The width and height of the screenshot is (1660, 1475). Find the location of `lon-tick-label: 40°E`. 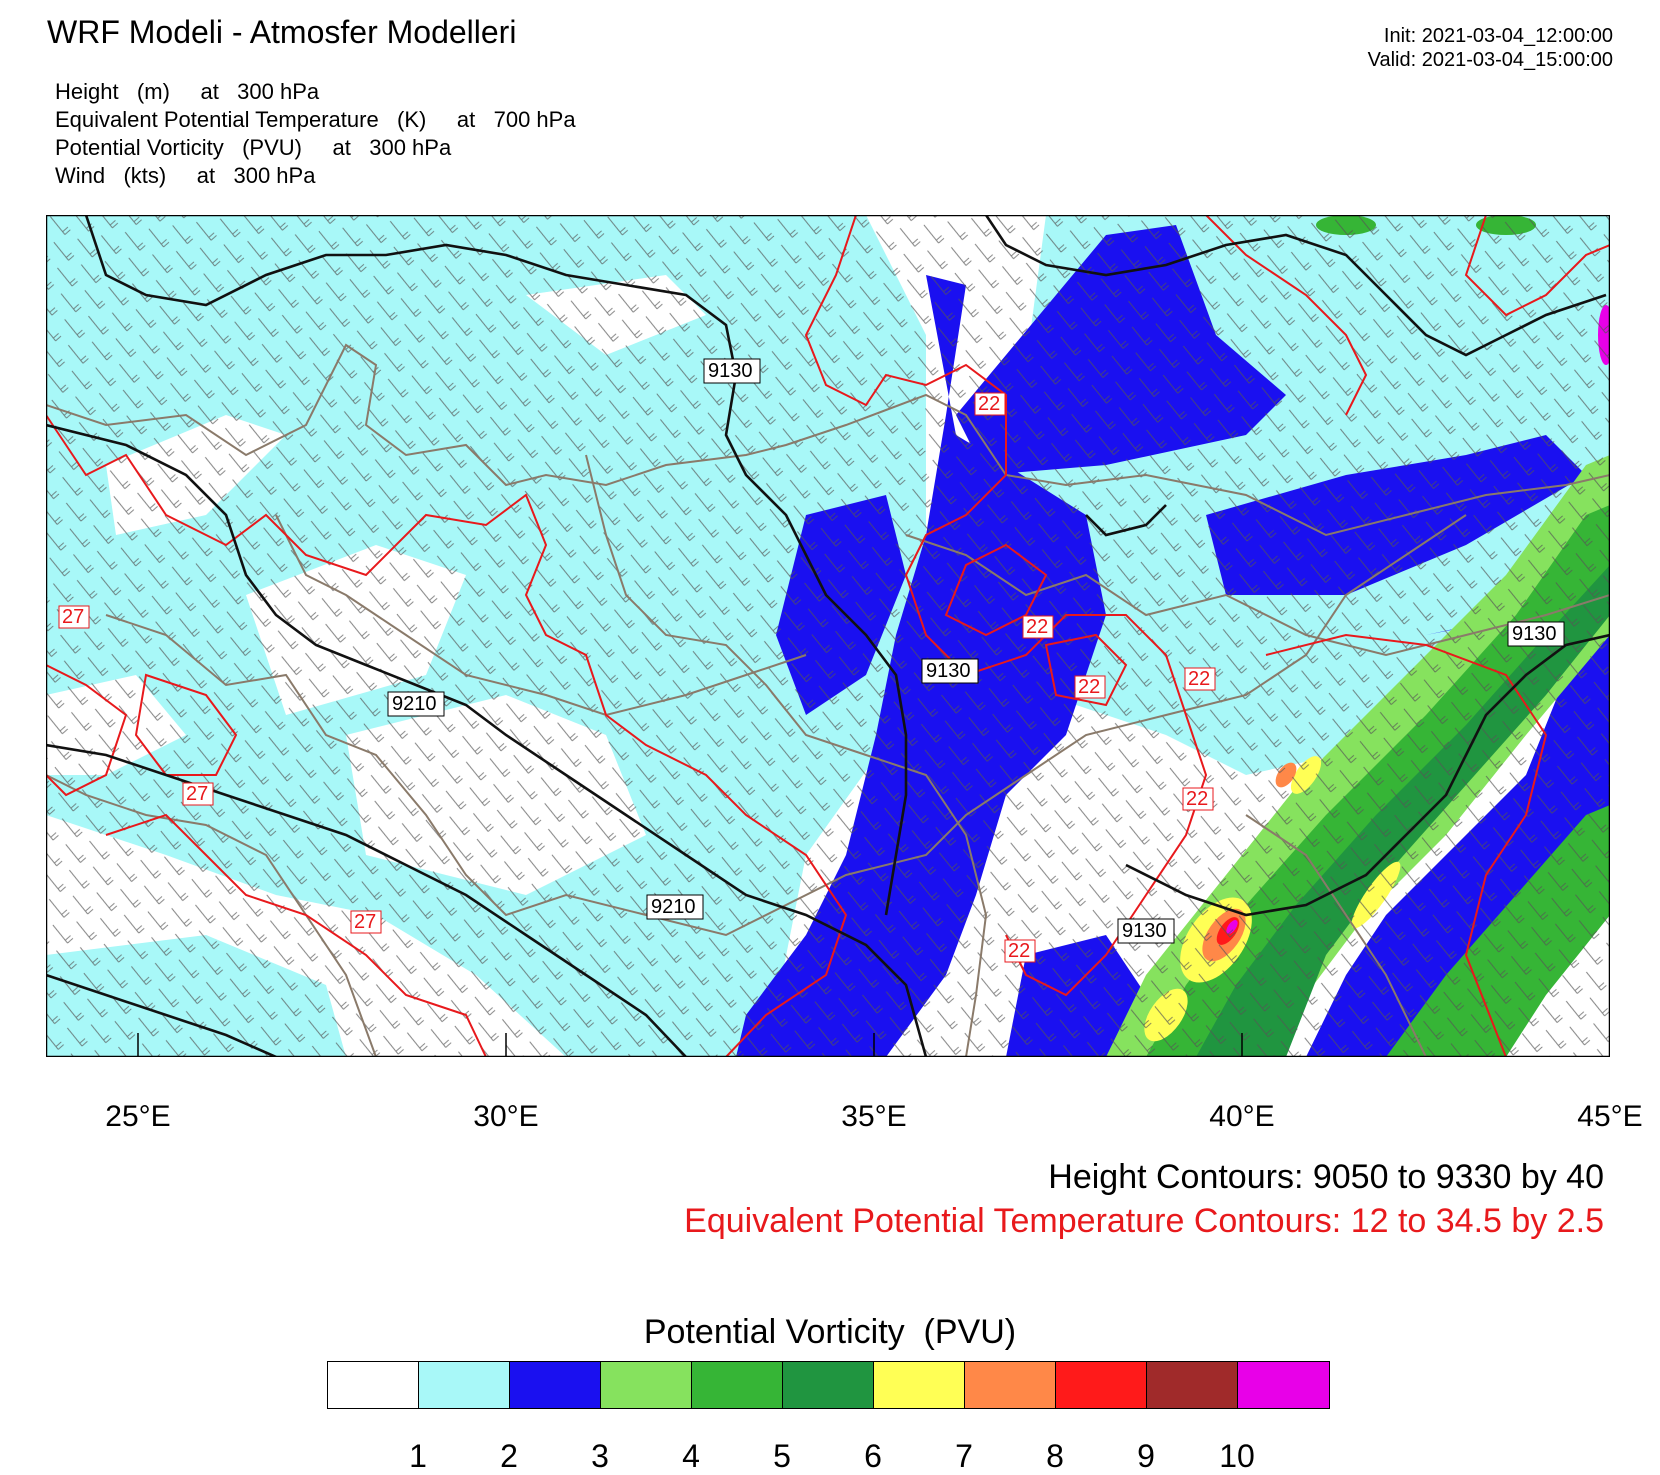

lon-tick-label: 40°E is located at coordinates (1242, 1116).